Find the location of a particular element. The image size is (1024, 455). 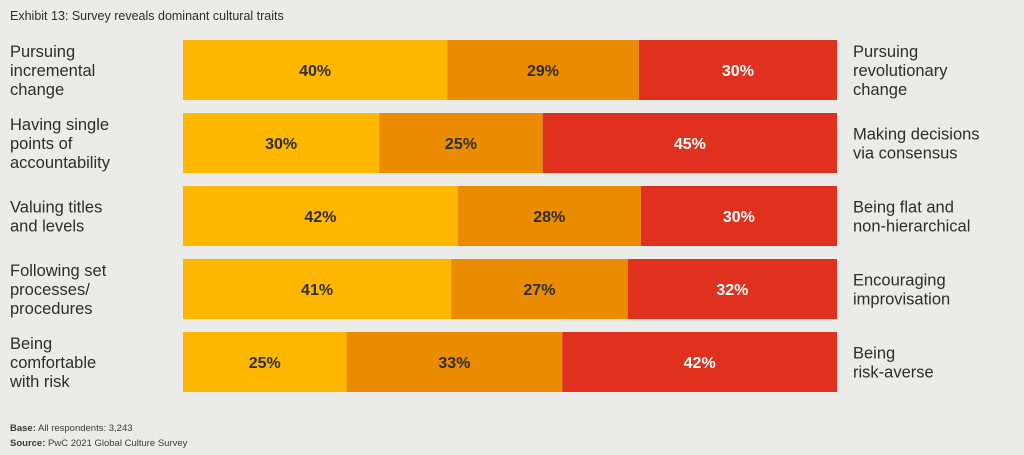

category-label-left: Valuing titles is located at coordinates (56, 208).